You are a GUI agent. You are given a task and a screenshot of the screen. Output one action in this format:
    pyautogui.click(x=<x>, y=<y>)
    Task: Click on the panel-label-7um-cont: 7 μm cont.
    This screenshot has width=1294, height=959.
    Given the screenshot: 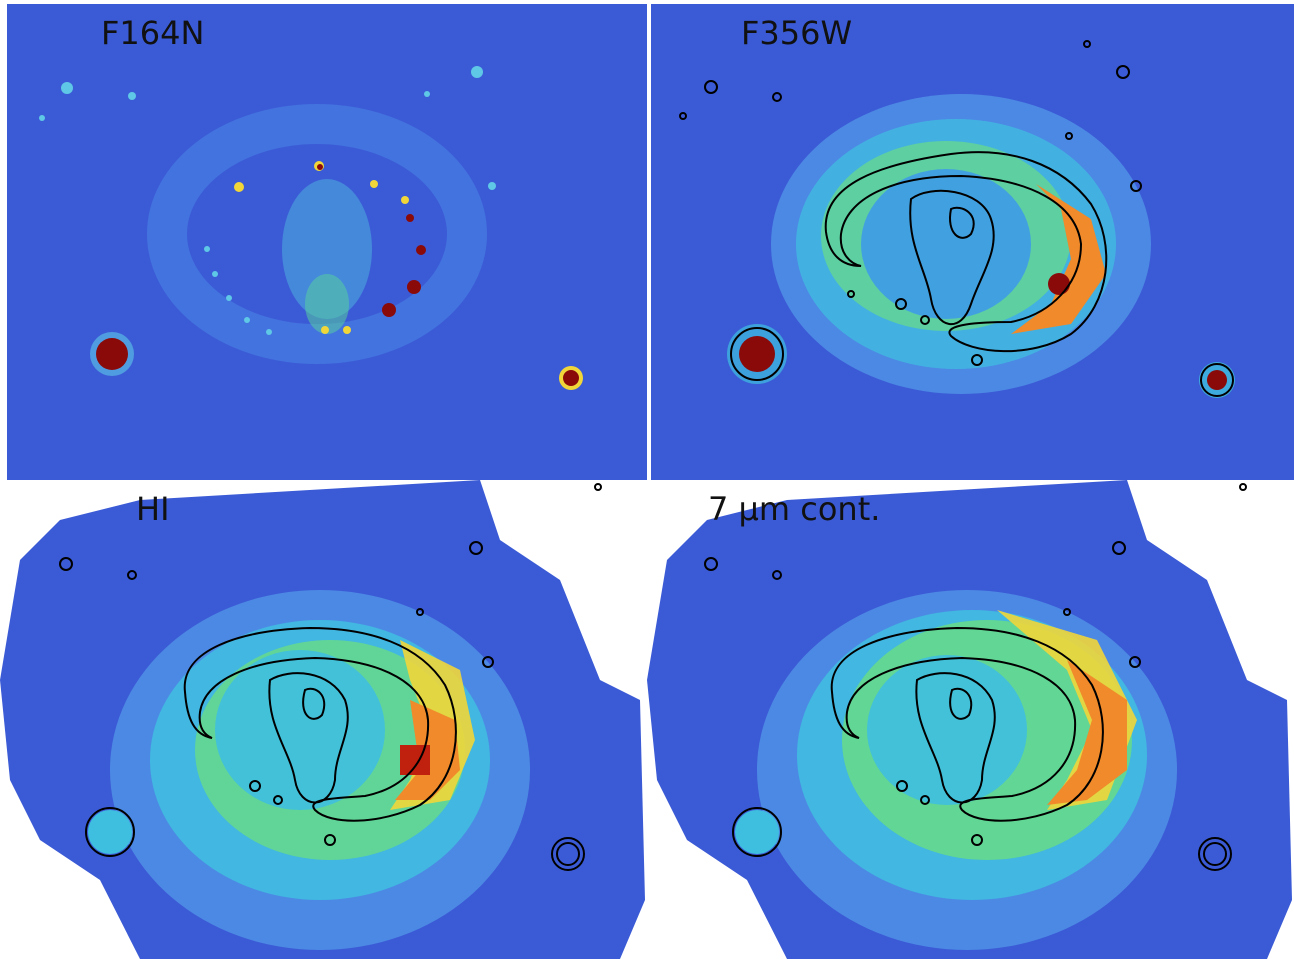 What is the action you would take?
    pyautogui.click(x=794, y=509)
    